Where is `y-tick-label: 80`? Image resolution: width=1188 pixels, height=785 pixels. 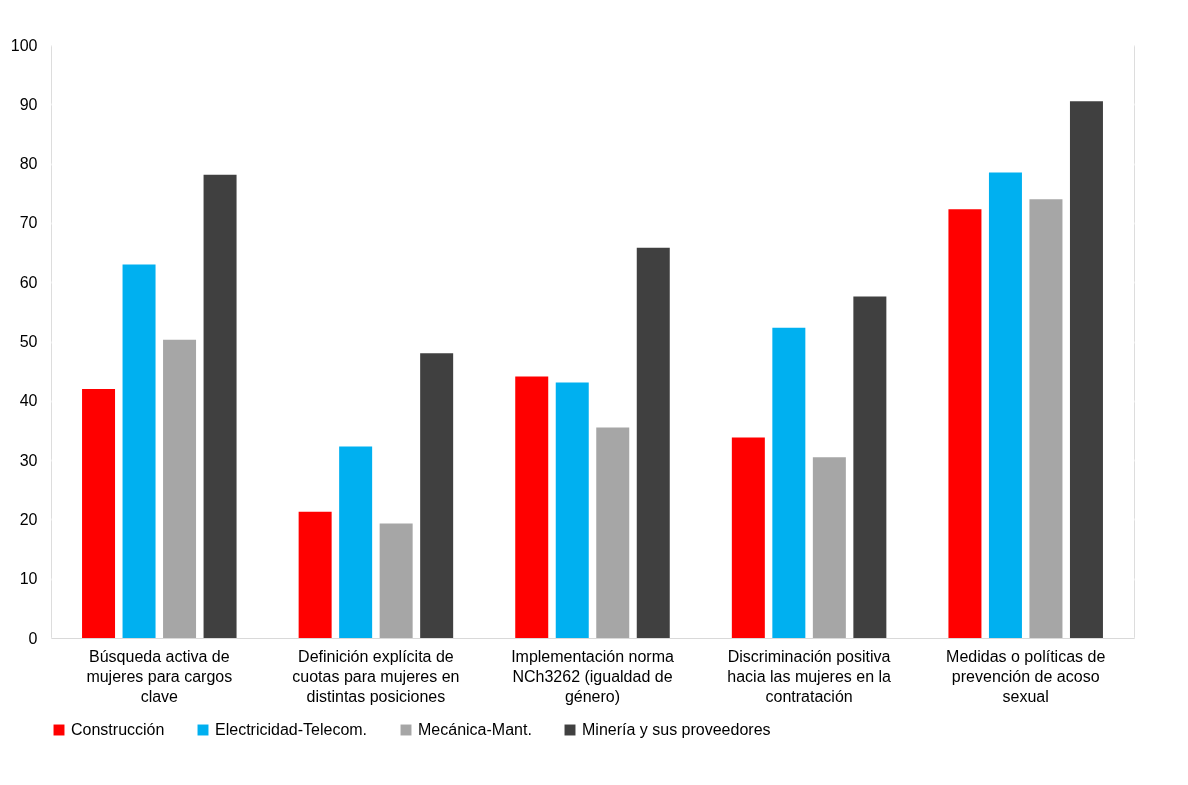 y-tick-label: 80 is located at coordinates (28, 164).